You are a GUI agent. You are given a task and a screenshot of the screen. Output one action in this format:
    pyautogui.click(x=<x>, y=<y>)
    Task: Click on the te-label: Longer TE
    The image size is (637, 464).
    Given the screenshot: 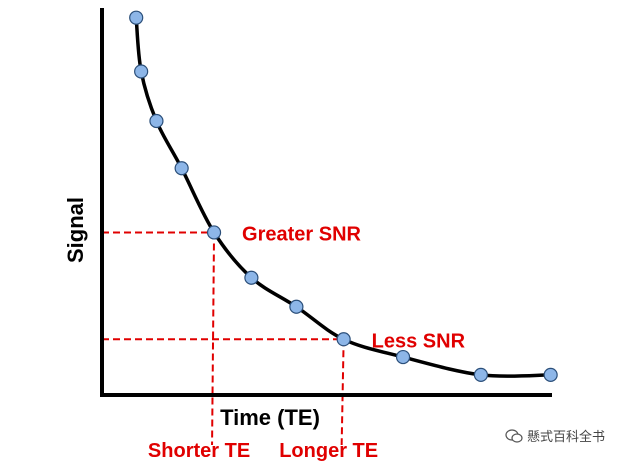 What is the action you would take?
    pyautogui.click(x=328, y=451)
    